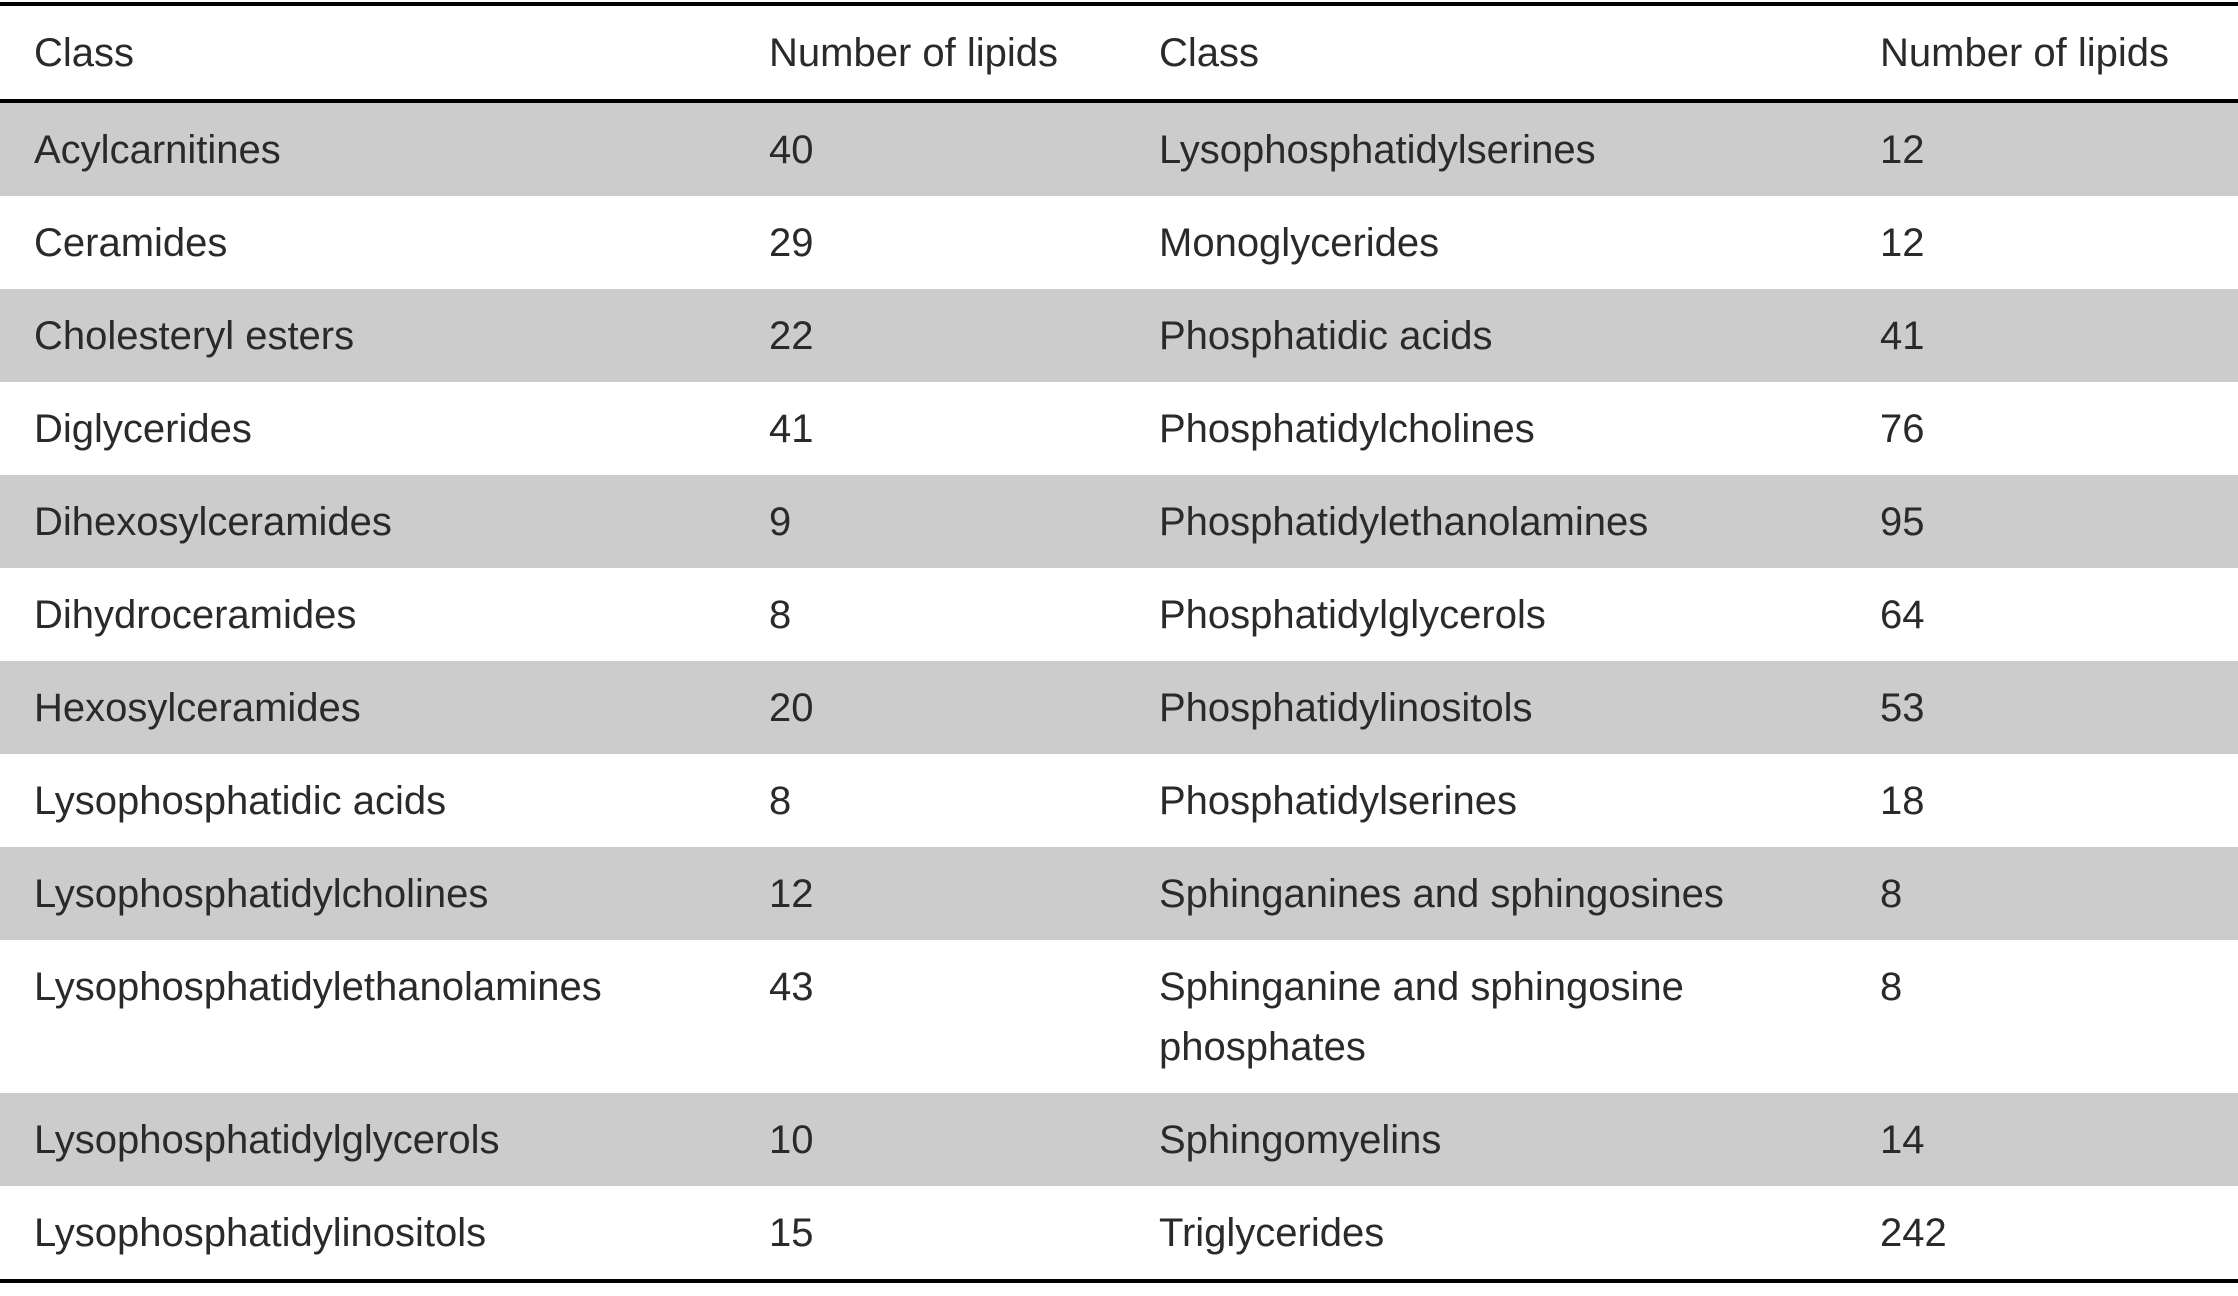  What do you see at coordinates (1119, 614) in the screenshot?
I see `table-row: Dihydroceramides 8 Phosphatidylglycerols 64` at bounding box center [1119, 614].